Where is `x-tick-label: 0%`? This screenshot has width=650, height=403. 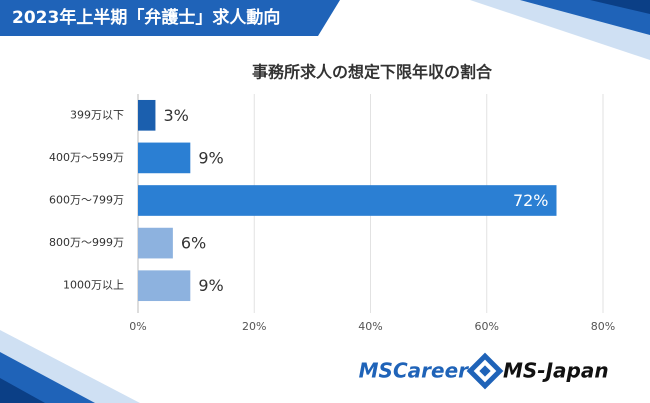 x-tick-label: 0% is located at coordinates (137, 326).